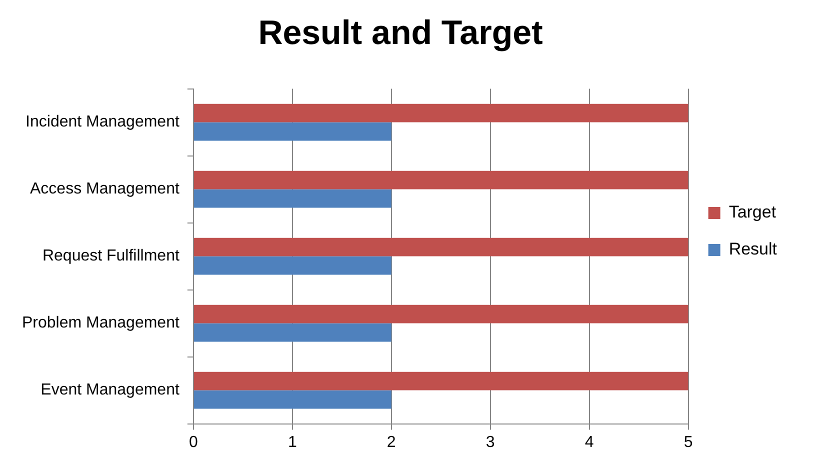  I want to click on y-tick-label: Request Fulfillment, so click(111, 256).